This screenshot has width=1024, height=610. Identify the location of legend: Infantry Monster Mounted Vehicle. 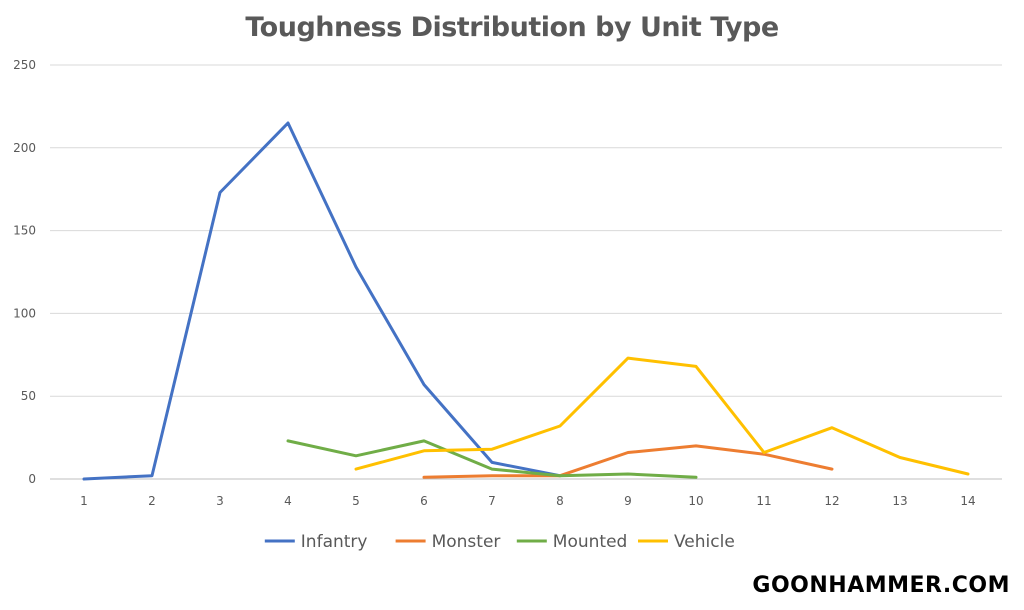
(499, 542).